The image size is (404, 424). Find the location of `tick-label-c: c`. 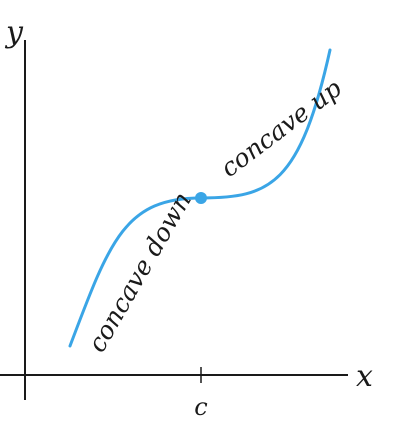

tick-label-c: c is located at coordinates (200, 407).